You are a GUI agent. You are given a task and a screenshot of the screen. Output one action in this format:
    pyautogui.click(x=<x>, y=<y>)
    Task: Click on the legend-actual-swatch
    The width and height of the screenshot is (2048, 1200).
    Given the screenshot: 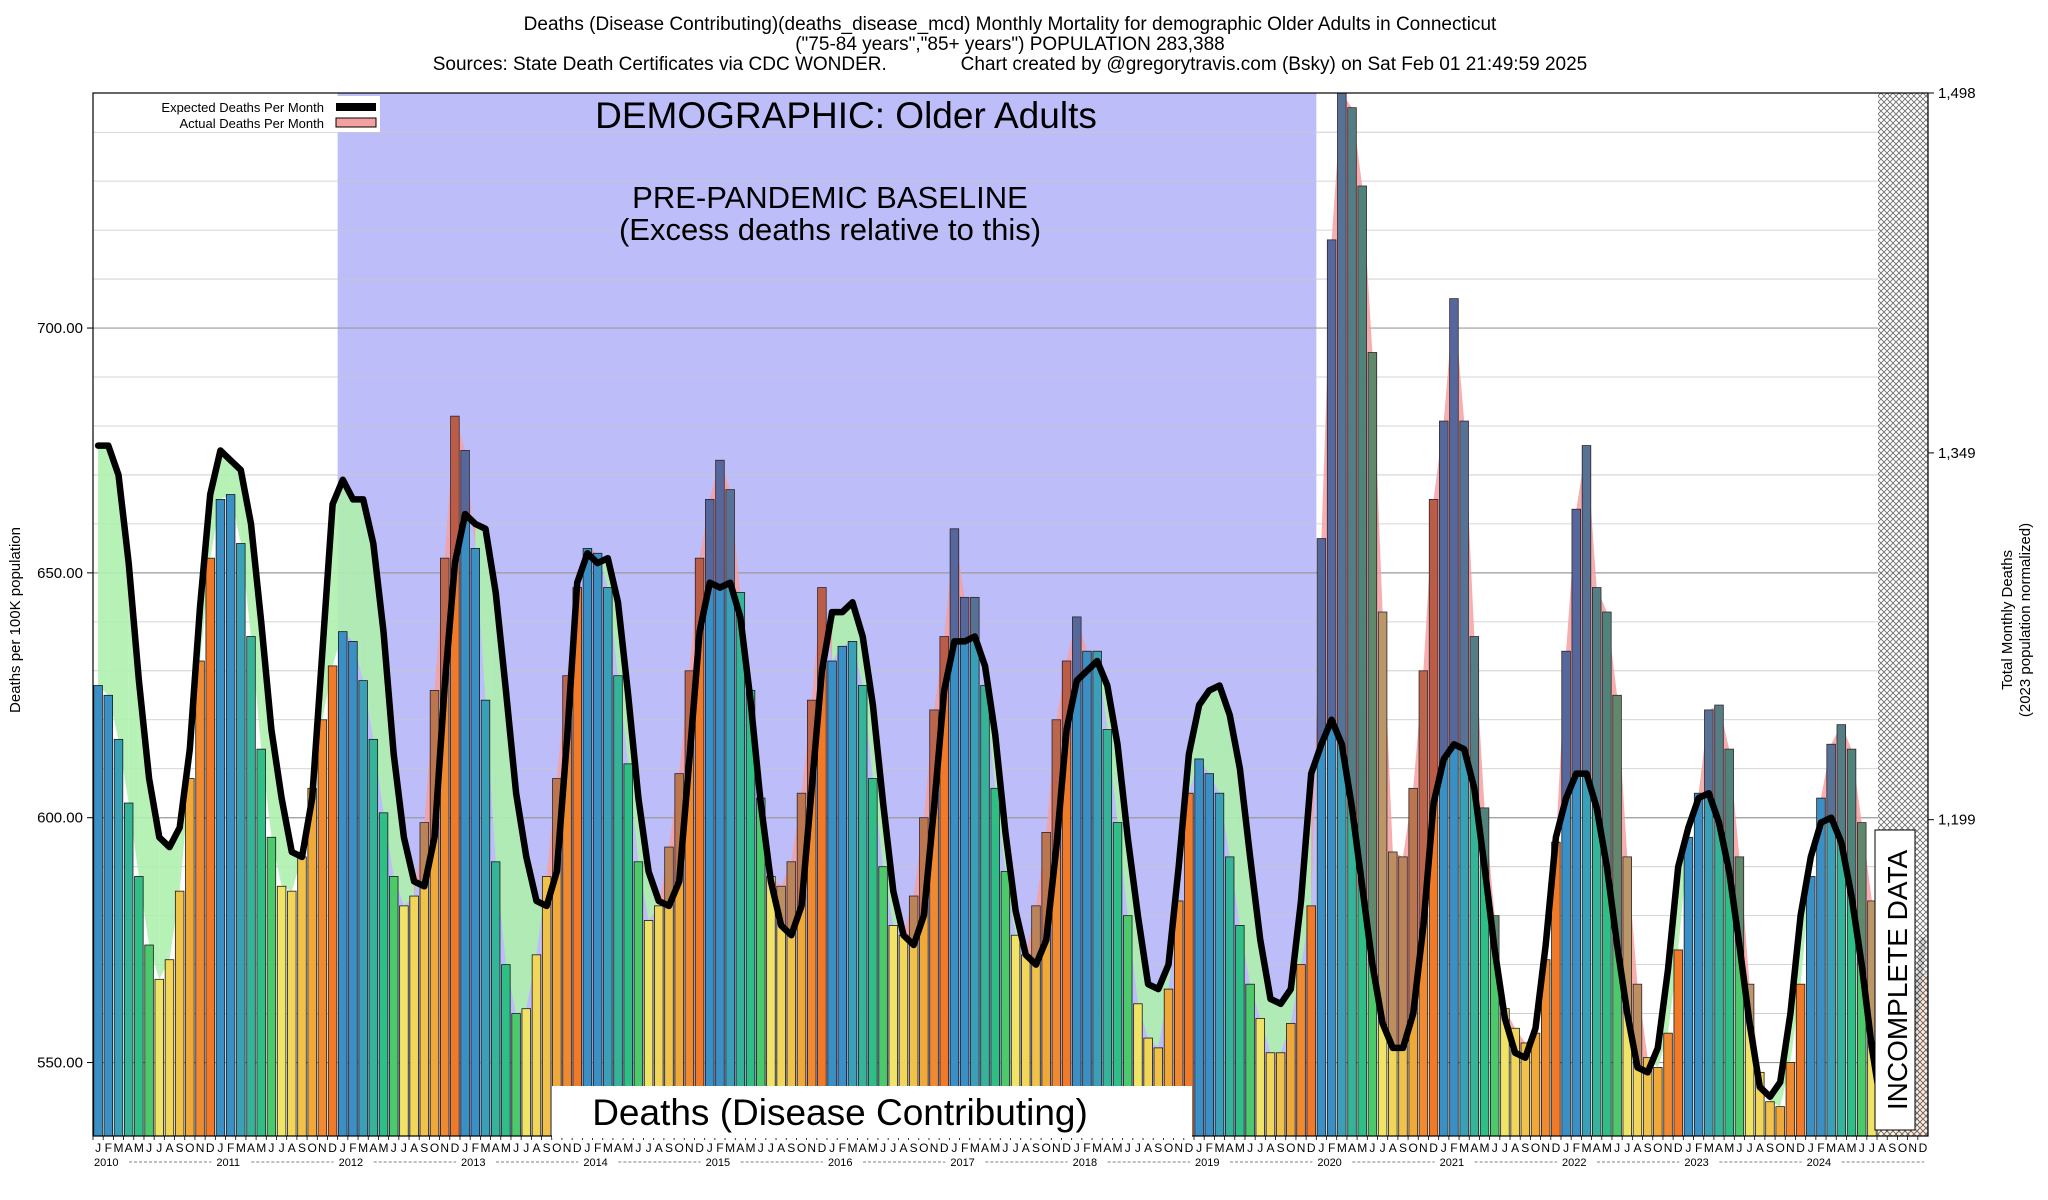 What is the action you would take?
    pyautogui.click(x=356, y=122)
    